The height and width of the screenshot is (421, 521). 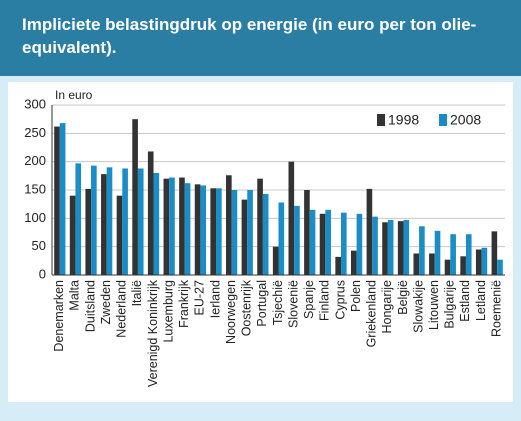 I want to click on x-tick-label: Slovenië, so click(x=293, y=304).